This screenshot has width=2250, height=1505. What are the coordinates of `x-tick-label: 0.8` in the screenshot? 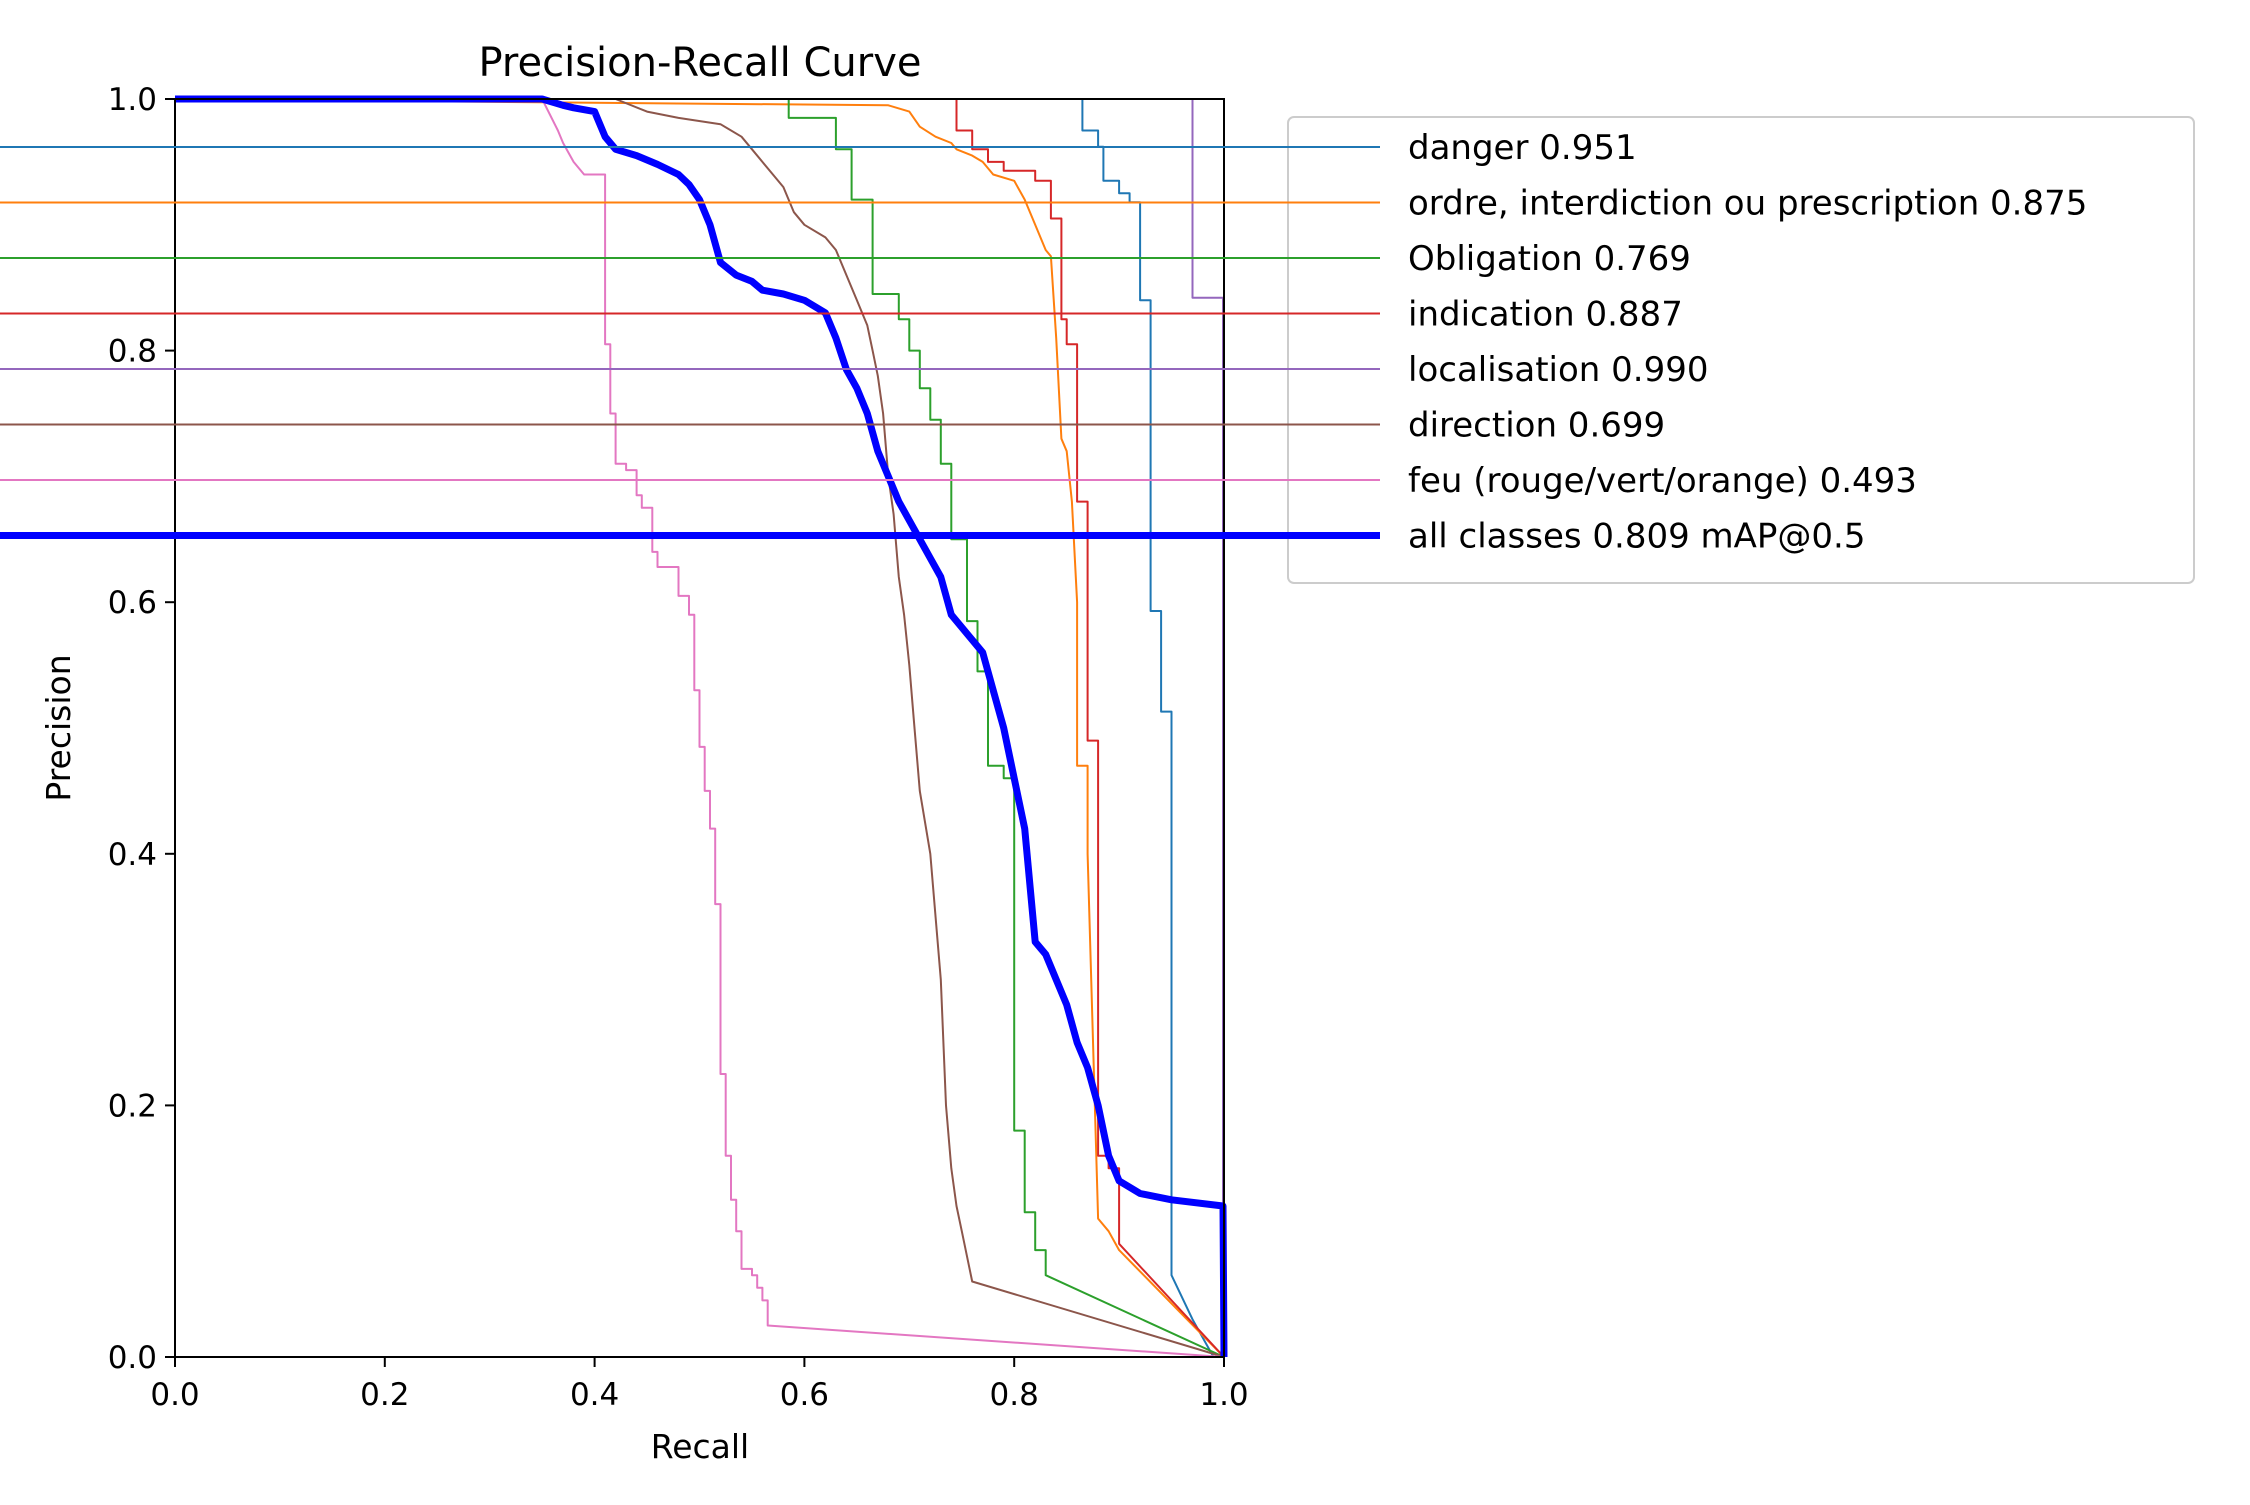 It's located at (1014, 1395).